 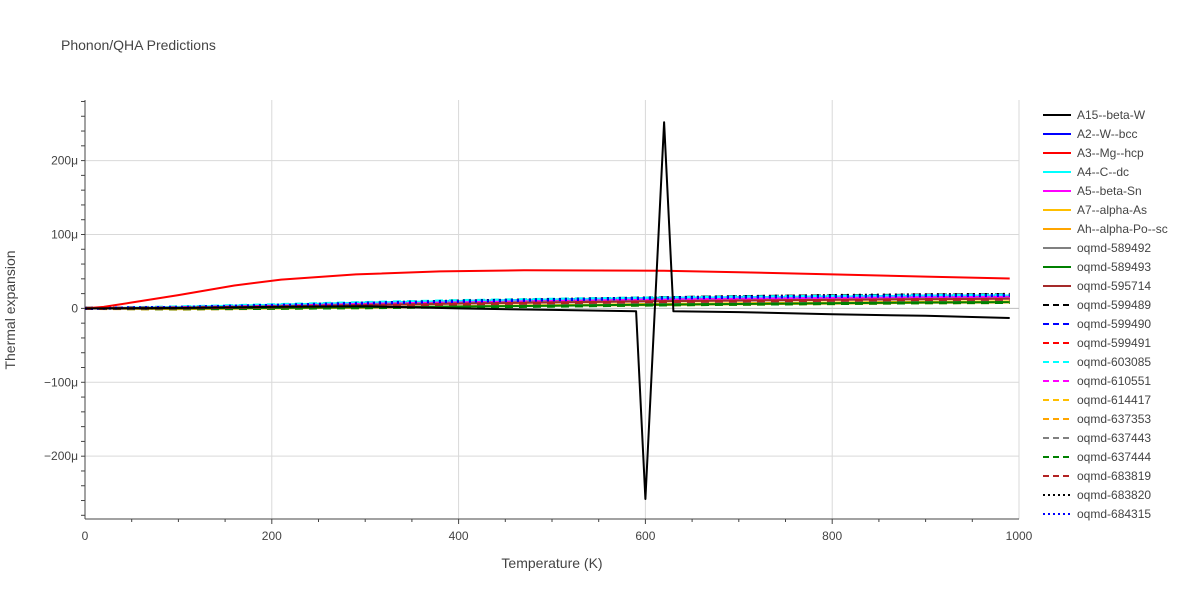 I want to click on legend-label: A15--beta-W, so click(x=1111, y=115).